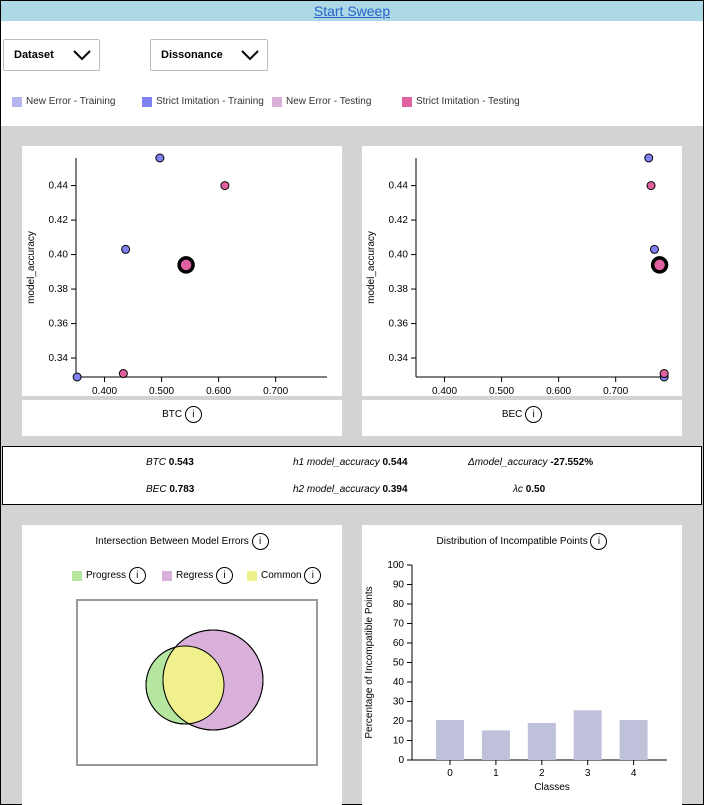 This screenshot has width=704, height=805. I want to click on venn-diagram, so click(197, 682).